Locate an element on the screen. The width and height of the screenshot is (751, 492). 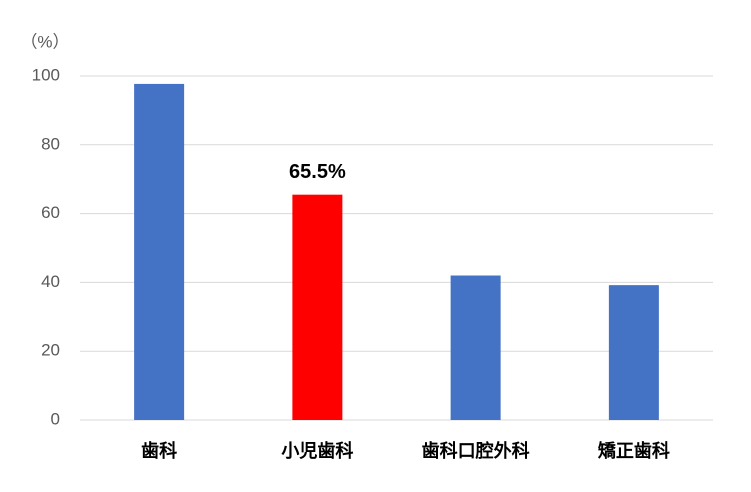
value-label: 65.5% is located at coordinates (317, 172).